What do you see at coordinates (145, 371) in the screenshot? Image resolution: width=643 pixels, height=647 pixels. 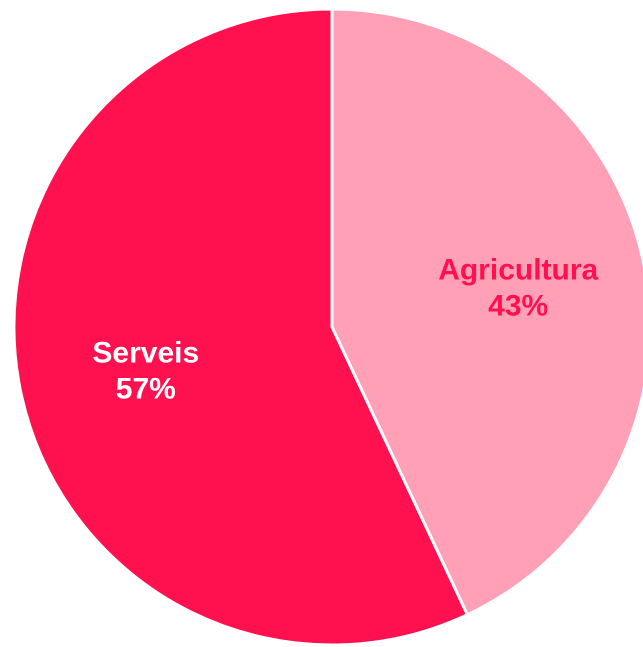 I see `pie-label-serveis: Serveis 57%` at bounding box center [145, 371].